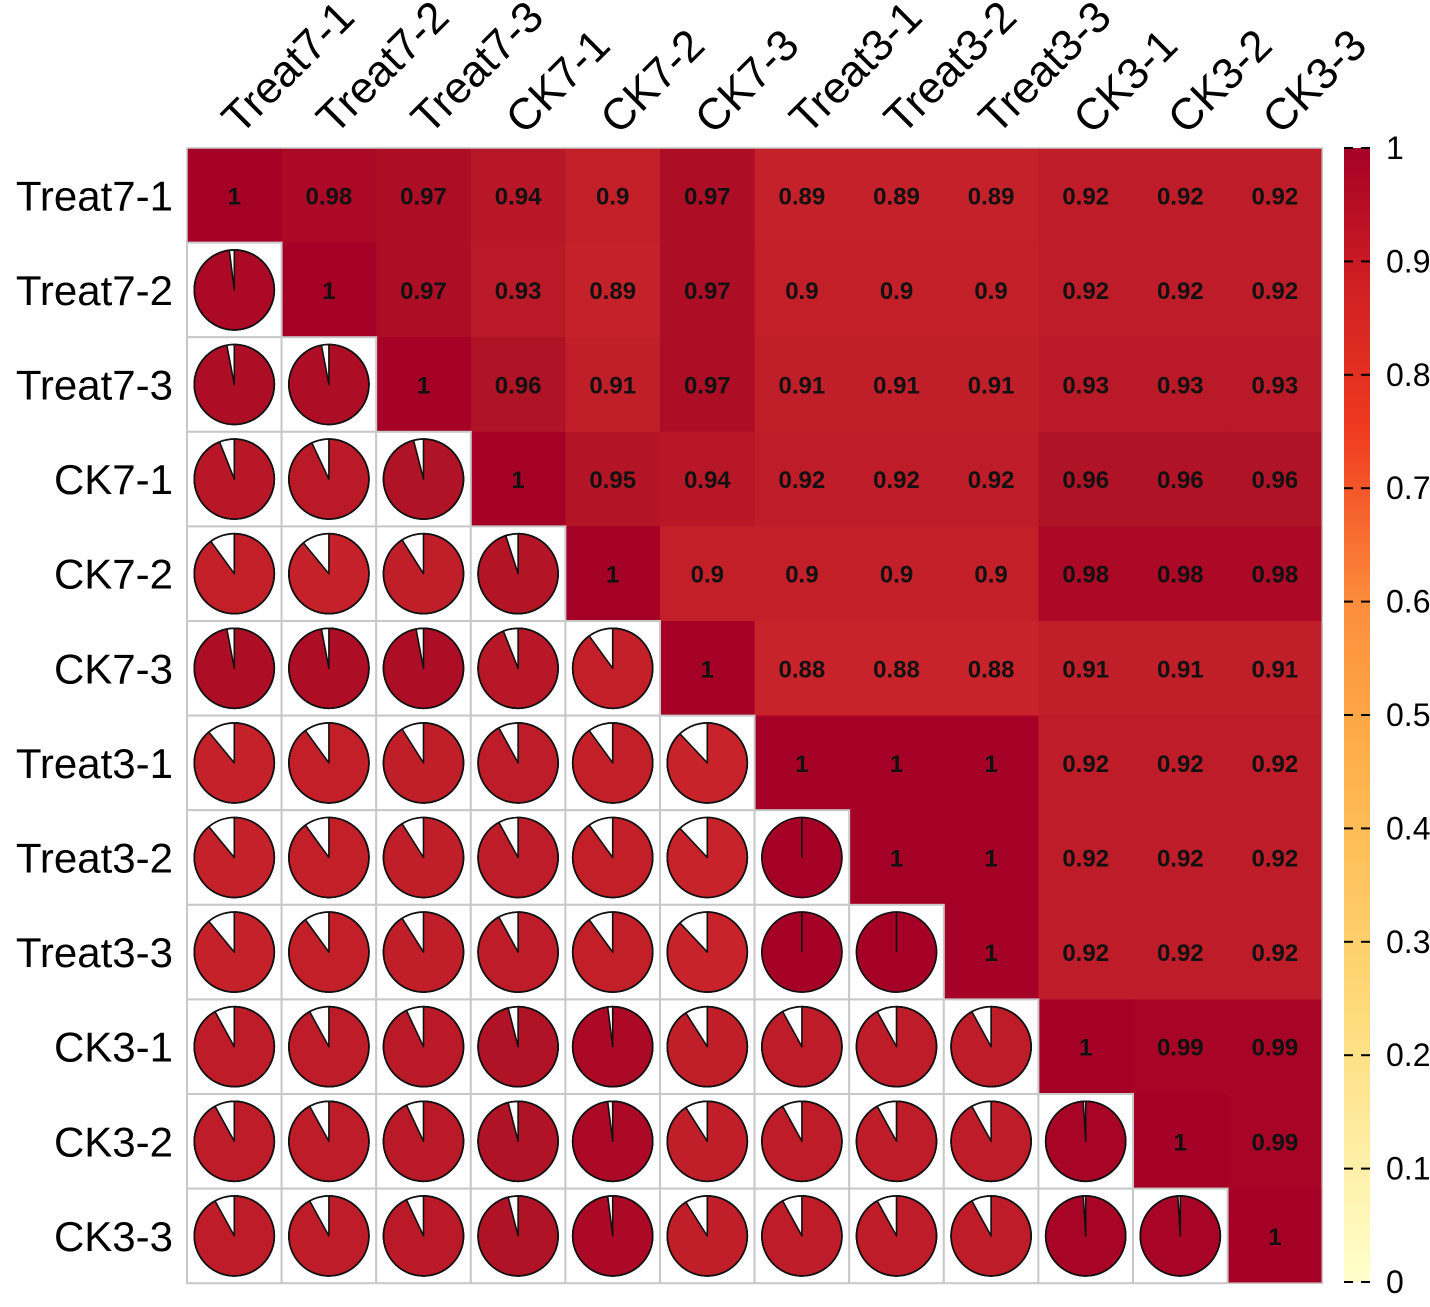 The image size is (1430, 1307). I want to click on row-label-6: Treat3-1, so click(94, 763).